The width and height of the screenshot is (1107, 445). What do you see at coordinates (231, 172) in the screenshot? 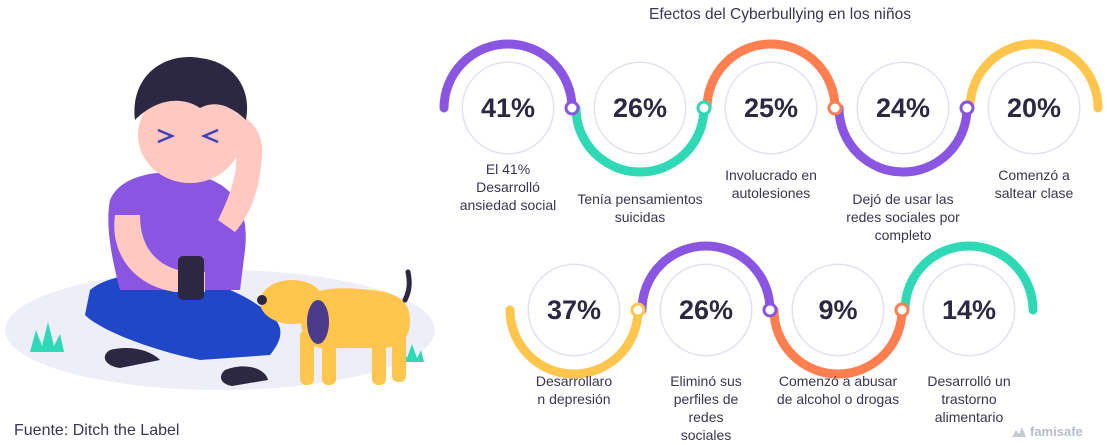
I see `raised-arm` at bounding box center [231, 172].